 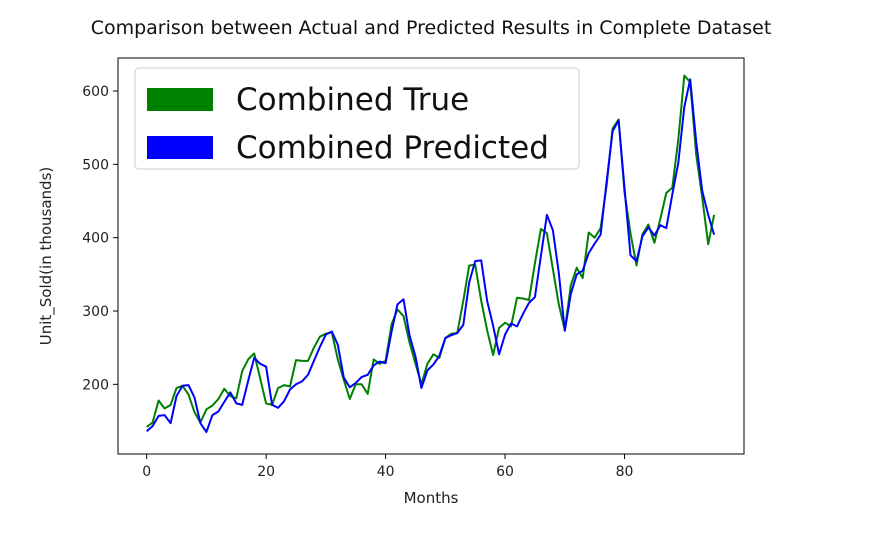 I want to click on x-tick-label: 40, so click(x=386, y=472).